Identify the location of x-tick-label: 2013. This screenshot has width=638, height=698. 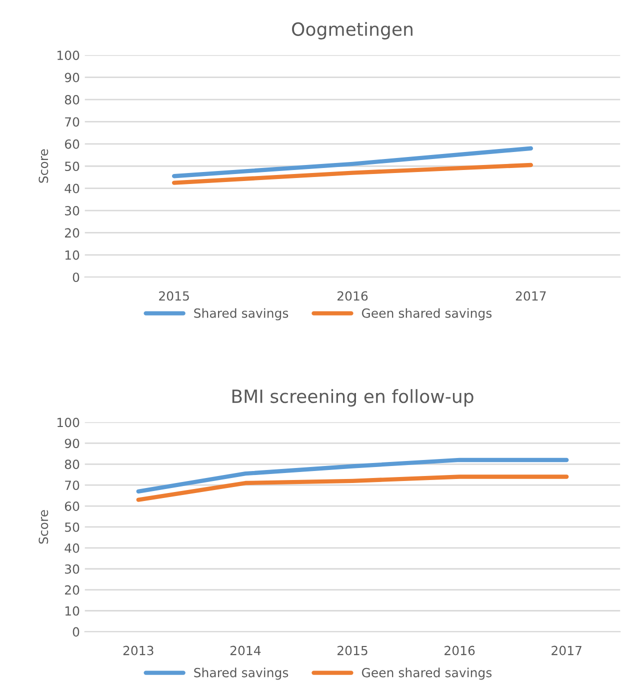
(138, 651).